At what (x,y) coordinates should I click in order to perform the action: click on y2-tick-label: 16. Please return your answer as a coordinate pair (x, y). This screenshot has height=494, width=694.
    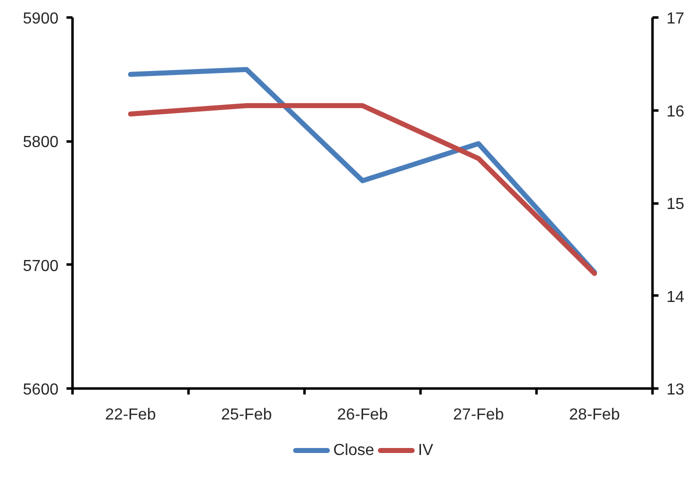
    Looking at the image, I should click on (675, 111).